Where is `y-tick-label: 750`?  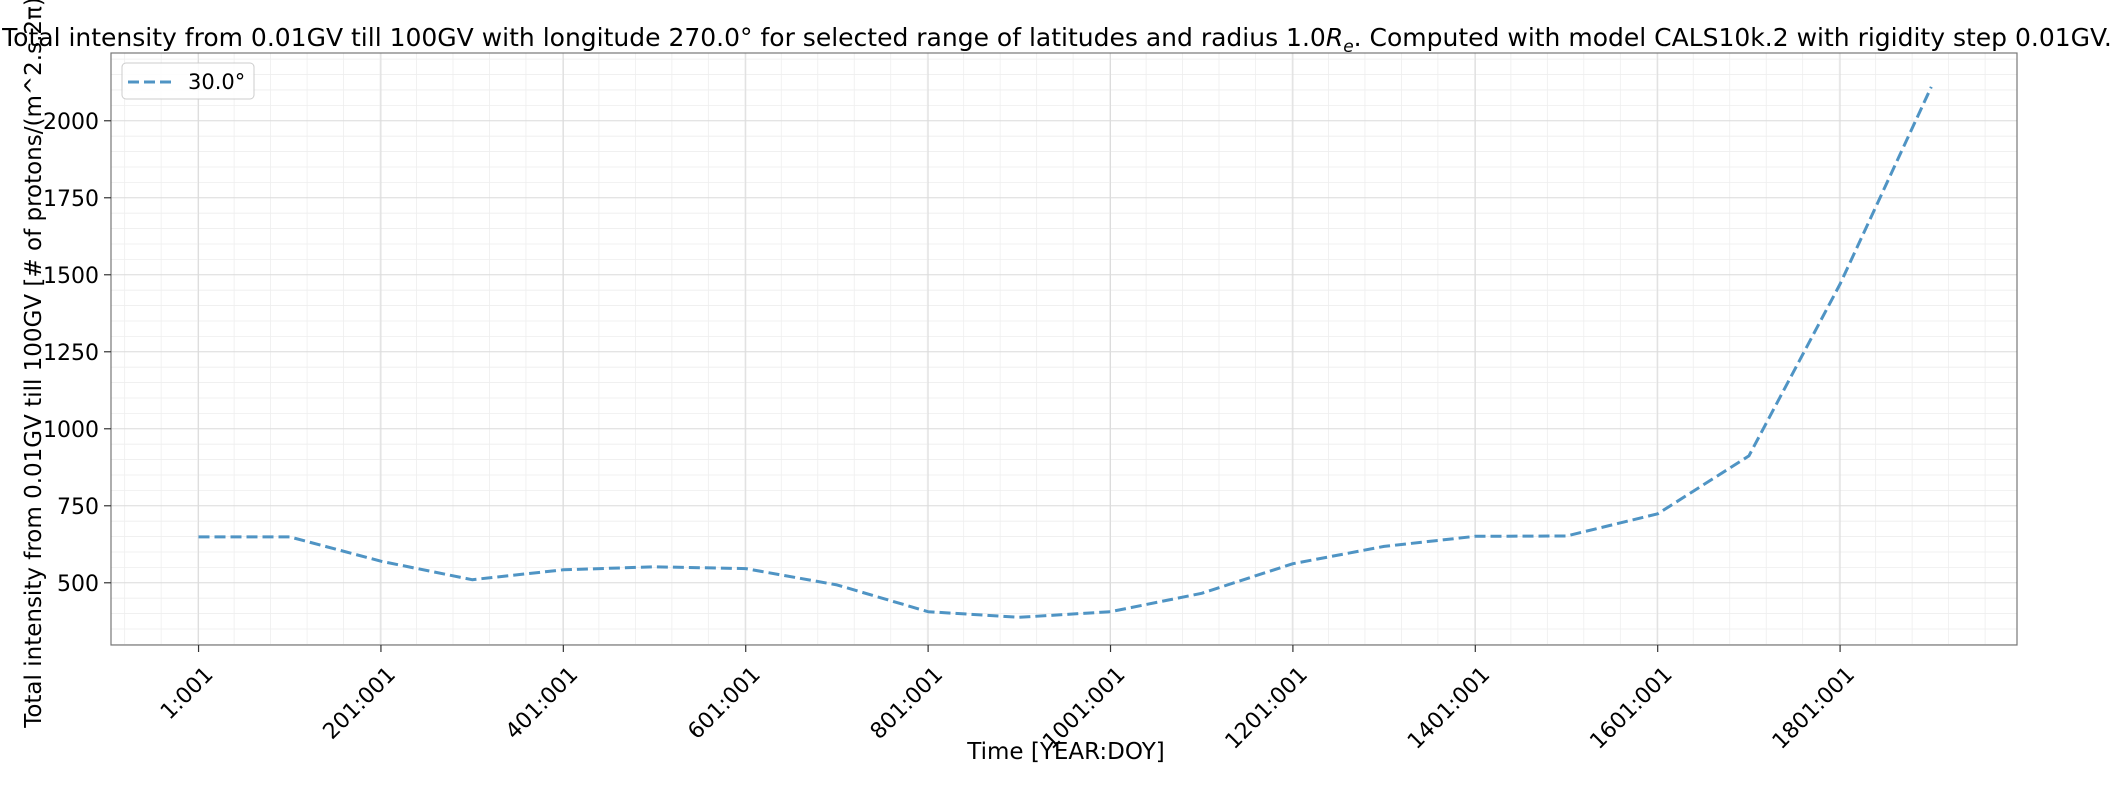 y-tick-label: 750 is located at coordinates (78, 507).